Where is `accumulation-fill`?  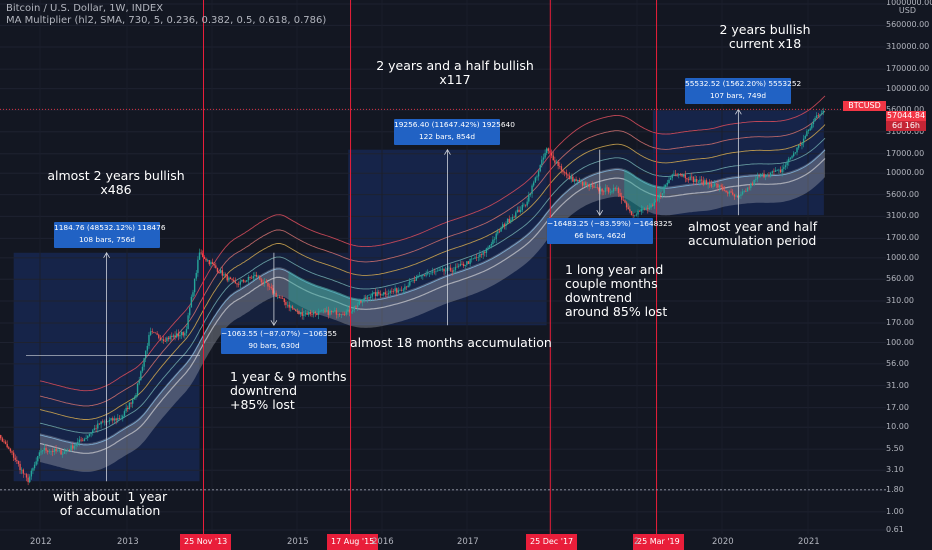
accumulation-fill is located at coordinates (331, 292).